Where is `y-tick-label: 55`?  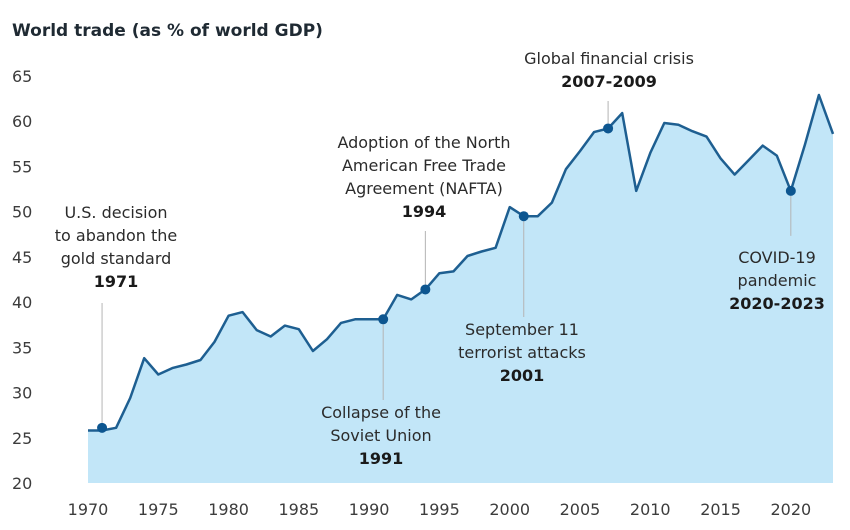
y-tick-label: 55 is located at coordinates (22, 166).